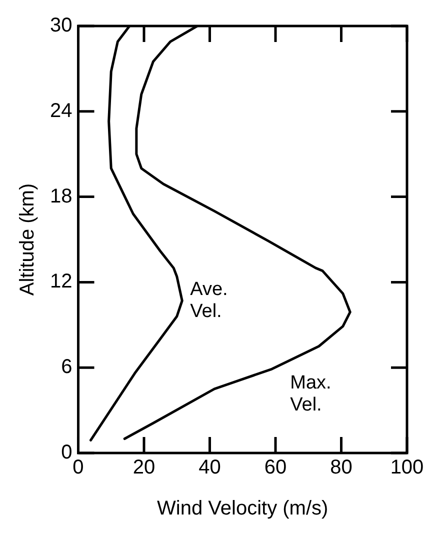  What do you see at coordinates (61, 25) in the screenshot?
I see `y-tick-label: 30` at bounding box center [61, 25].